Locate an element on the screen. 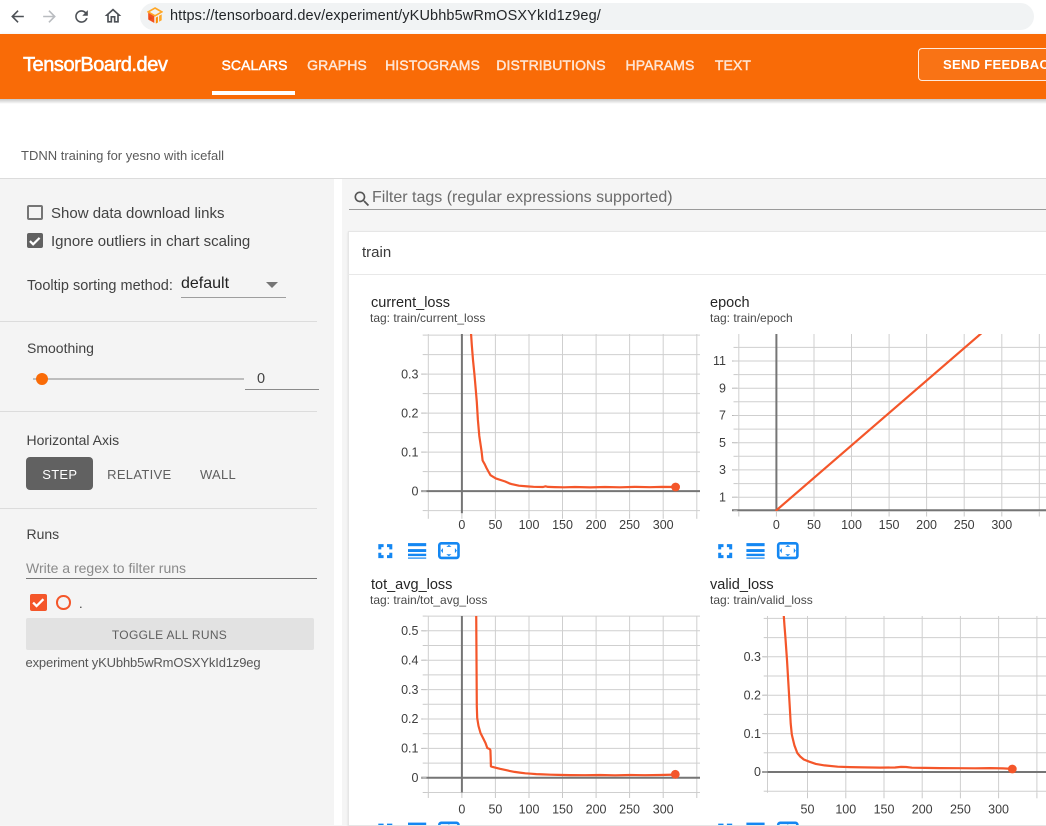  svg-text: 0.5 is located at coordinates (409, 631).